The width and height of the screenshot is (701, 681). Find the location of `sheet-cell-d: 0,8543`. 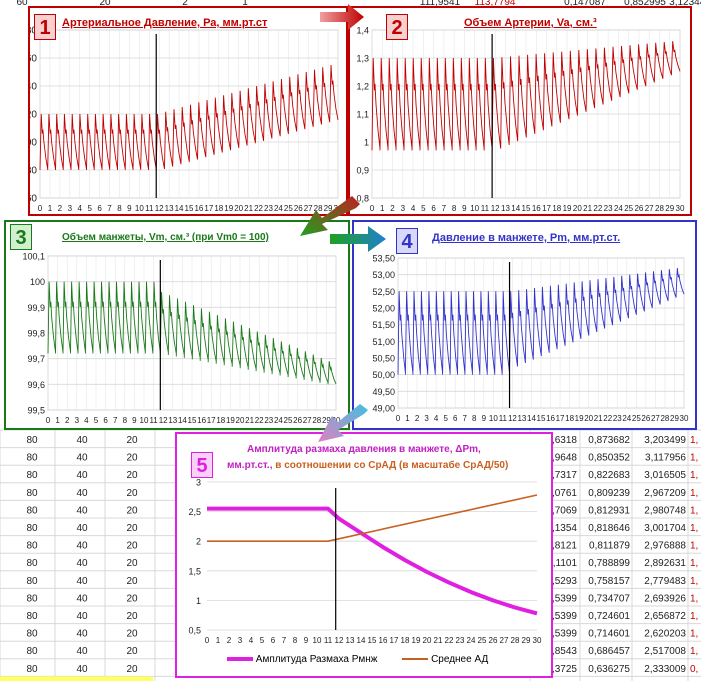

sheet-cell-d: 0,8543 is located at coordinates (561, 651).